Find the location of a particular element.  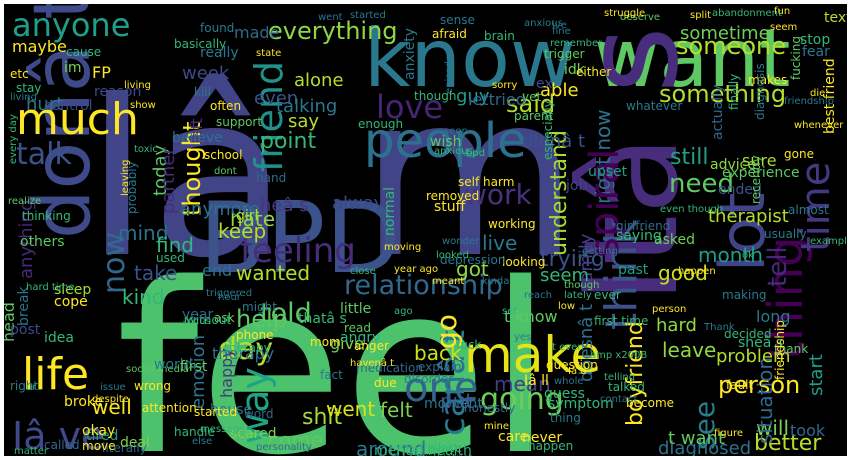

word-place: place is located at coordinates (446, 448).